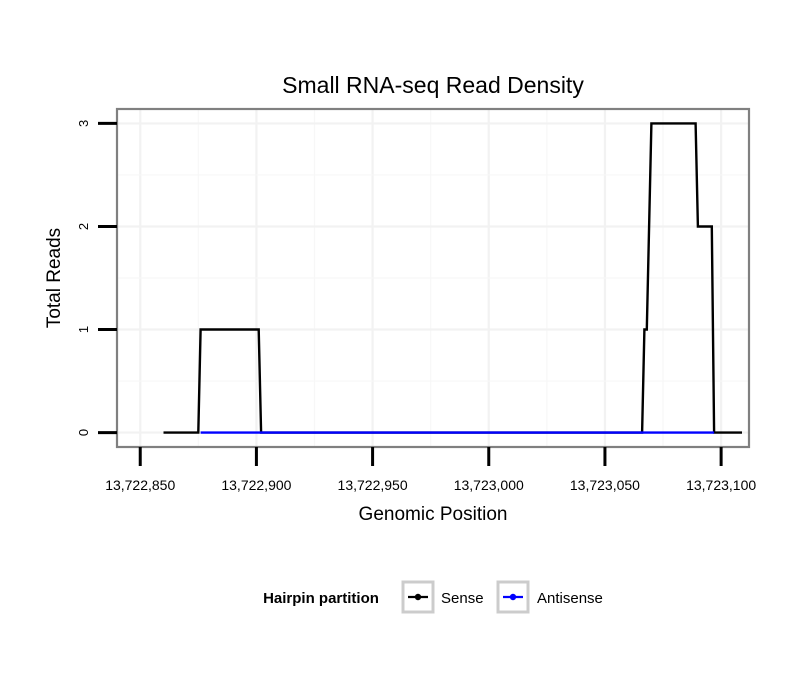  What do you see at coordinates (83, 226) in the screenshot?
I see `y-tick-label: 2` at bounding box center [83, 226].